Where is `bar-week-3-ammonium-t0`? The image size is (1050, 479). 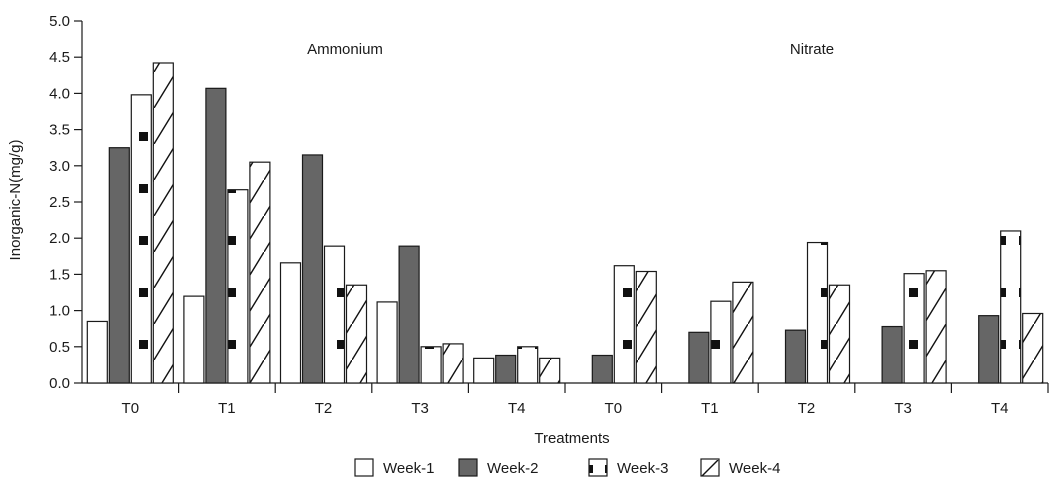 bar-week-3-ammonium-t0 is located at coordinates (141, 239).